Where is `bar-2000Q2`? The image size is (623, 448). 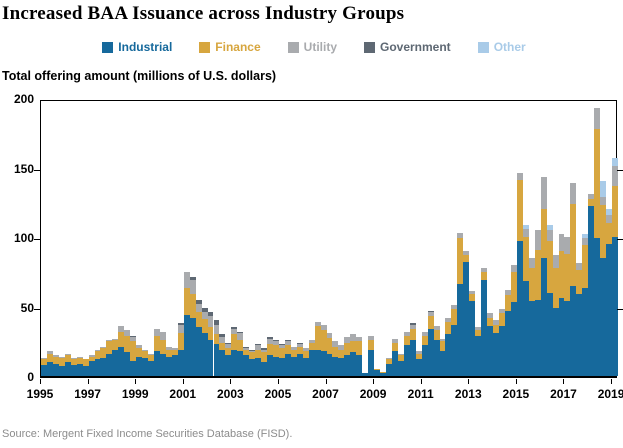 bar-2000Q2 is located at coordinates (168, 361).